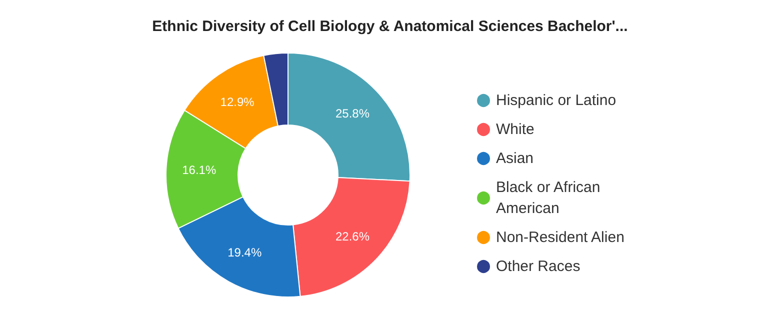  What do you see at coordinates (556, 100) in the screenshot?
I see `legend-label: Hispanic or Latino` at bounding box center [556, 100].